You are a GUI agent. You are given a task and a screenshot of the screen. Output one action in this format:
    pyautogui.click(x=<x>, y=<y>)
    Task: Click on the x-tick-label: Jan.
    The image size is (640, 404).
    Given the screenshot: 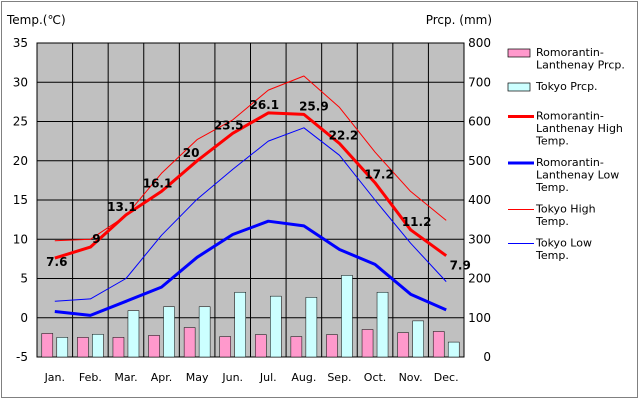 What is the action you would take?
    pyautogui.click(x=54, y=377)
    